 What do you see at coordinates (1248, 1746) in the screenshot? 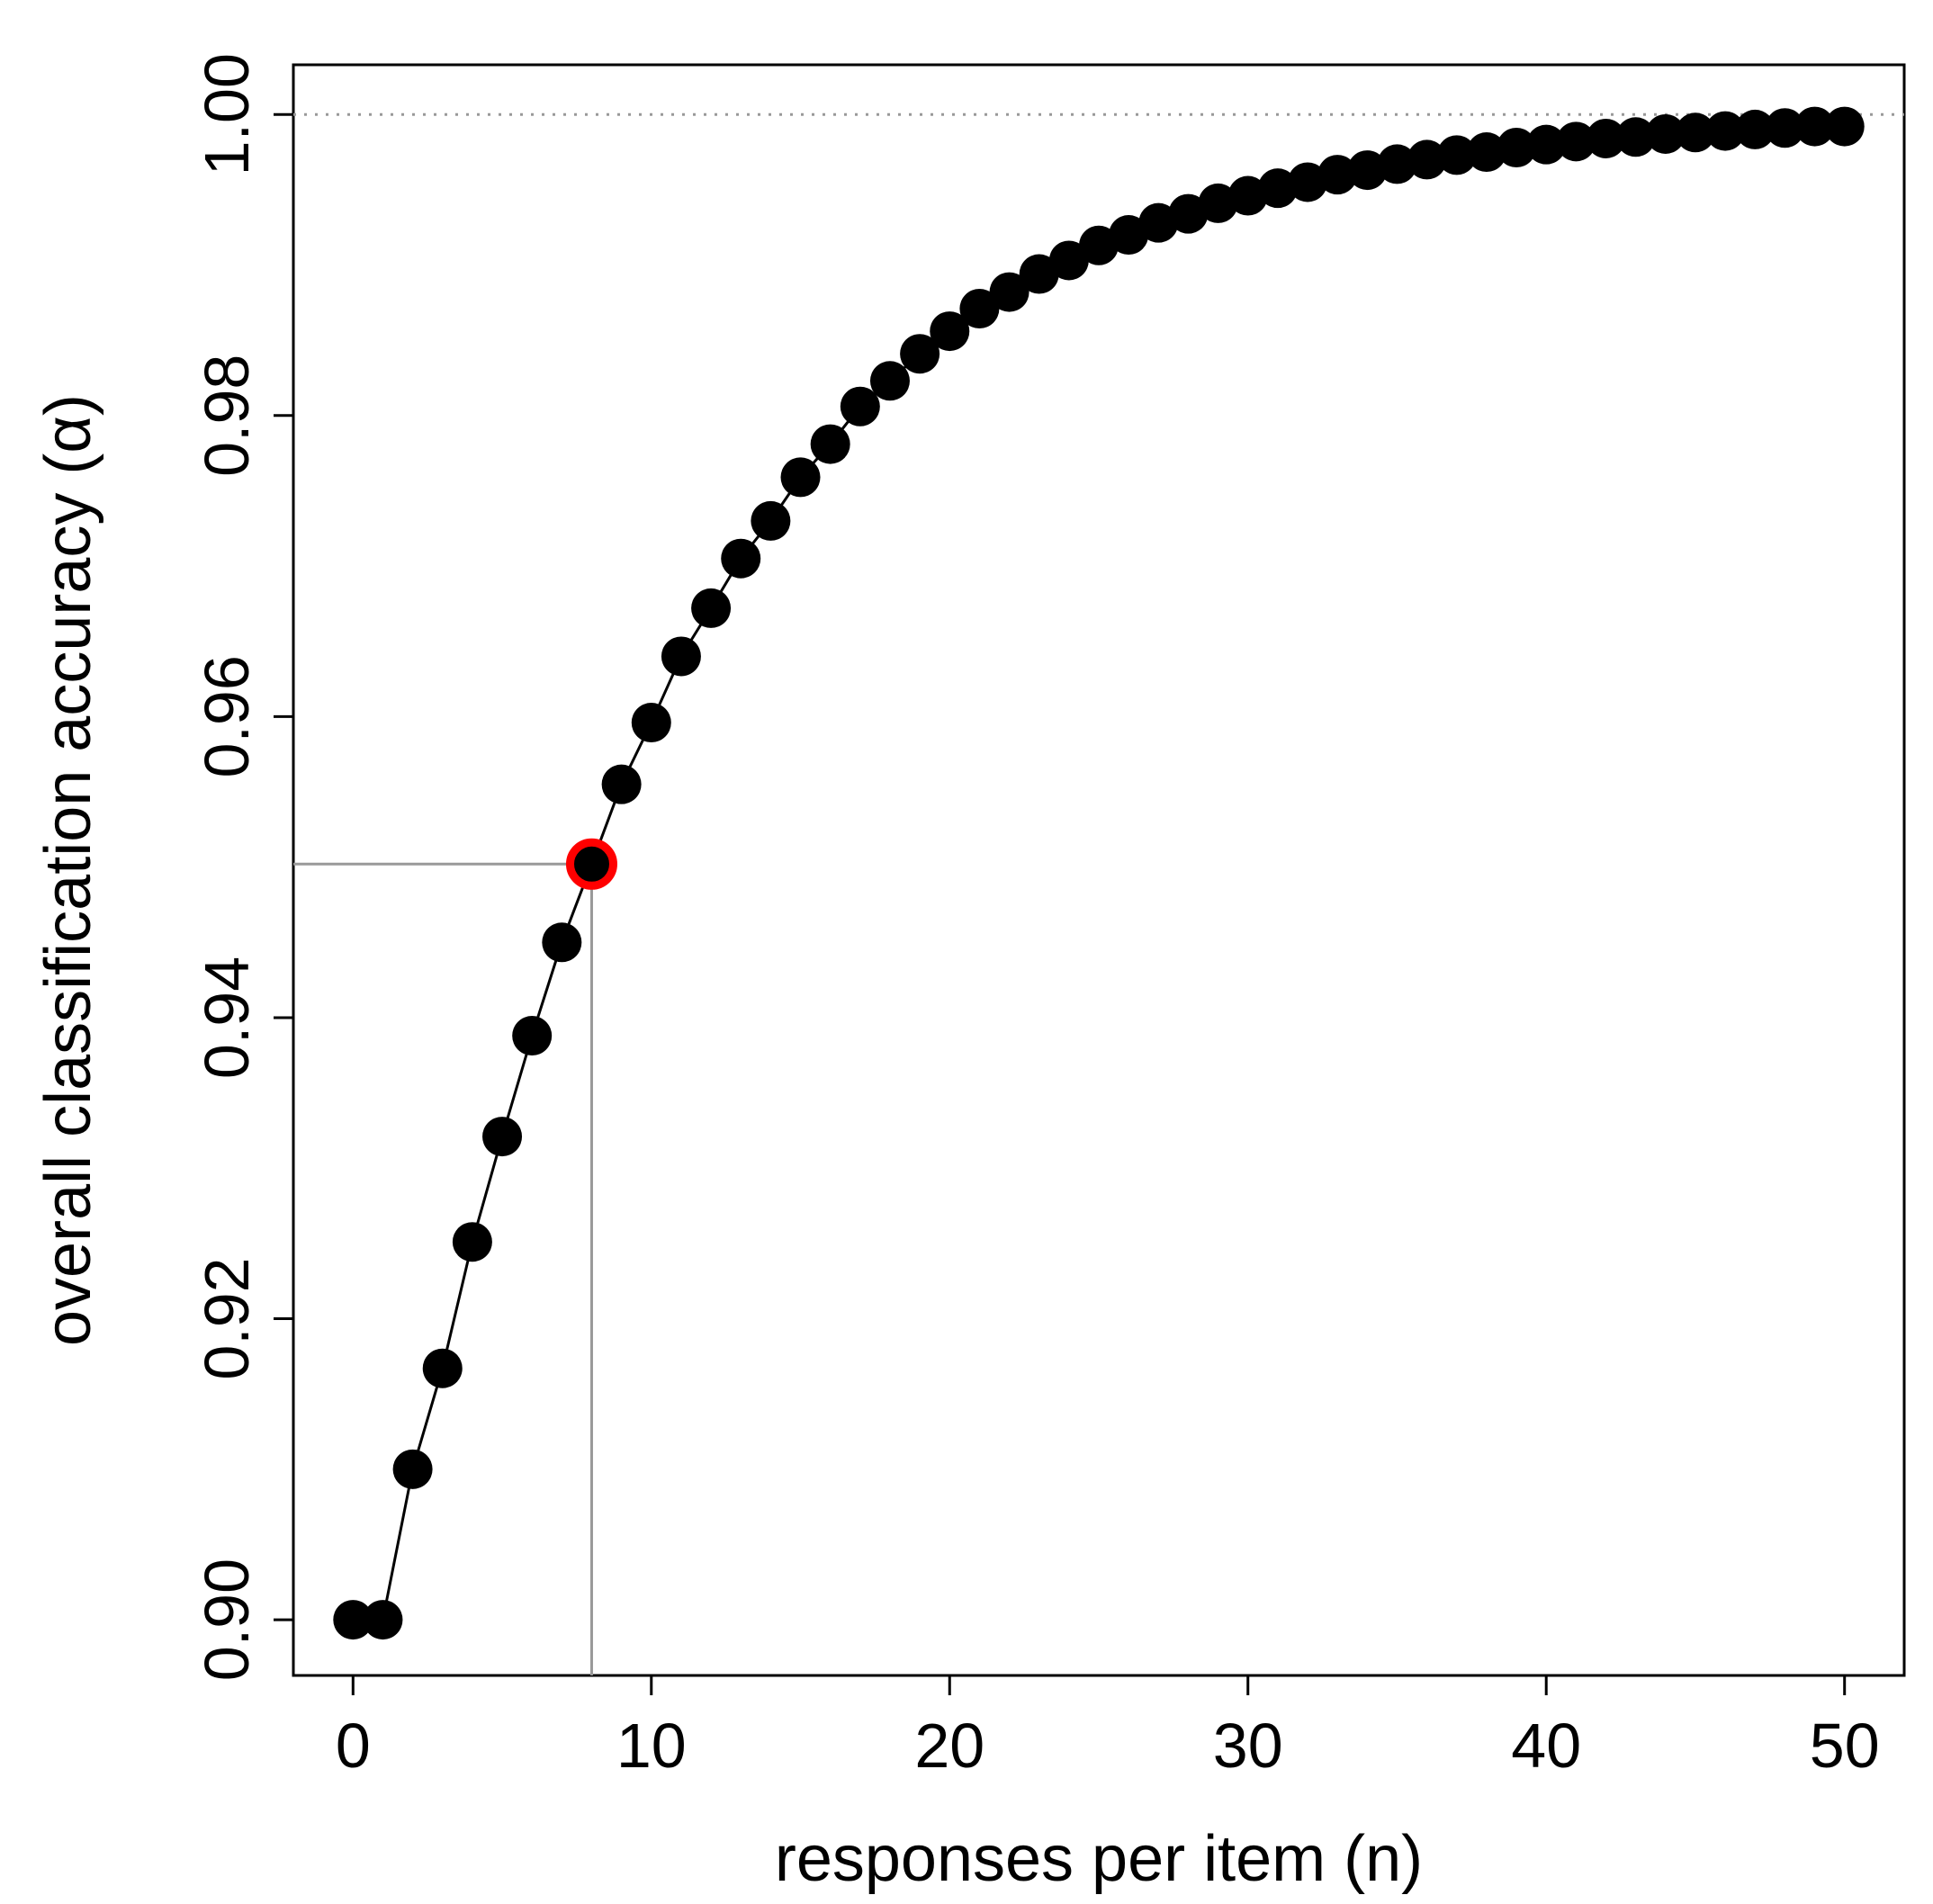
I see `x-tick-label: 30` at bounding box center [1248, 1746].